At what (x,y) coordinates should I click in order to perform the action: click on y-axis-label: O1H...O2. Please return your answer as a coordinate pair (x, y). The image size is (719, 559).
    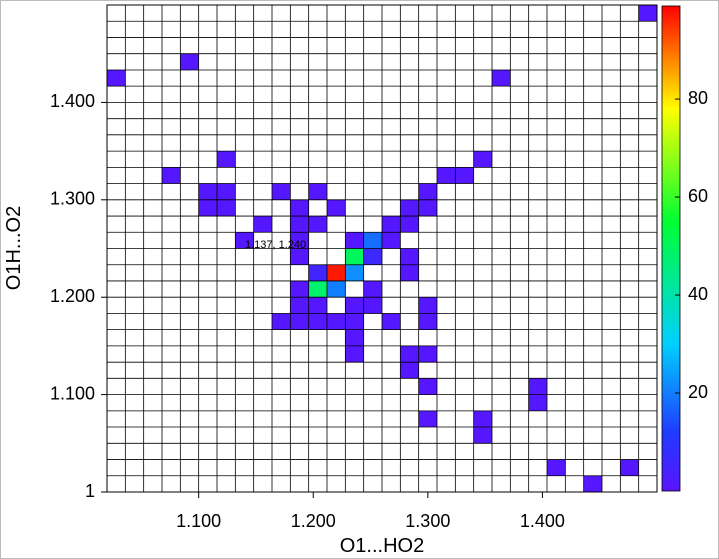
    Looking at the image, I should click on (14, 248).